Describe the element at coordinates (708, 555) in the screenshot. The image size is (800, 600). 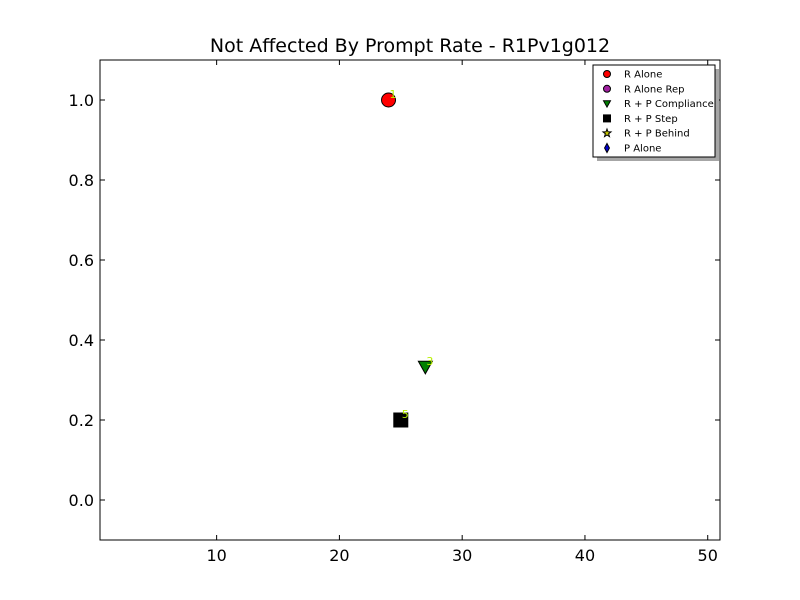
I see `x-tick-label: 50` at that location.